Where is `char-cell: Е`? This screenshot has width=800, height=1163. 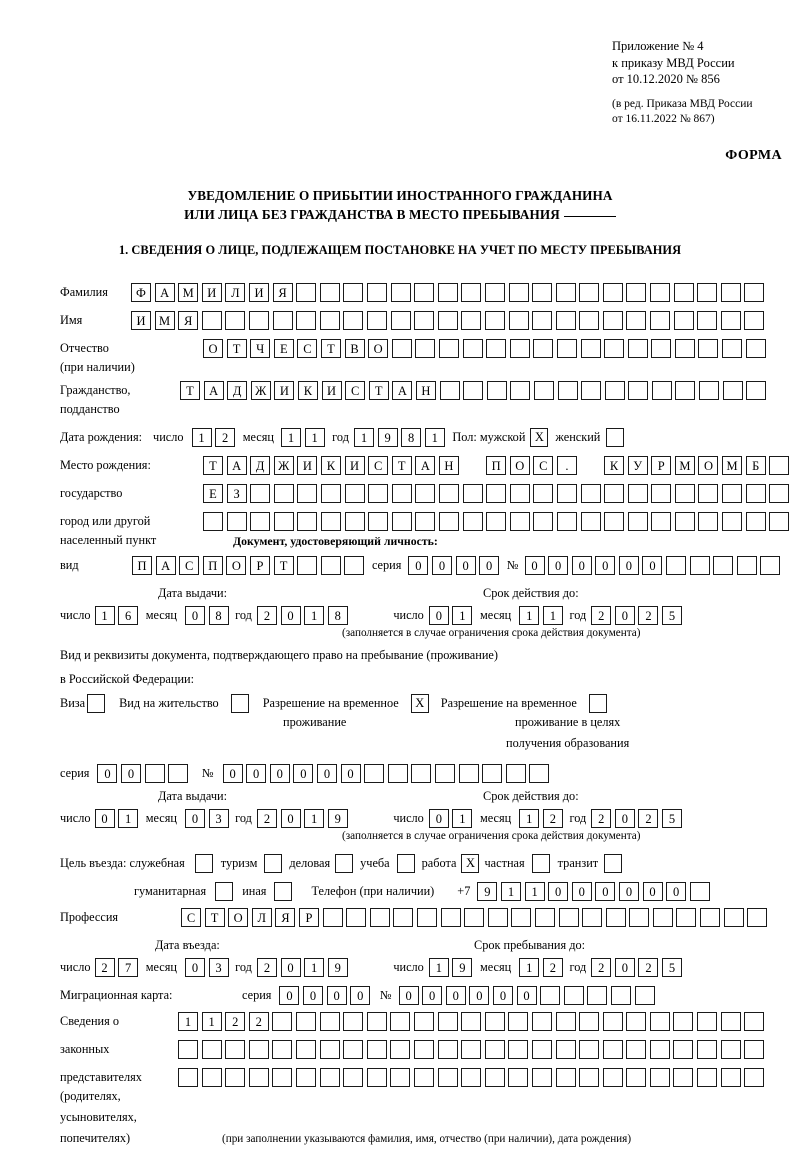 char-cell: Е is located at coordinates (283, 348).